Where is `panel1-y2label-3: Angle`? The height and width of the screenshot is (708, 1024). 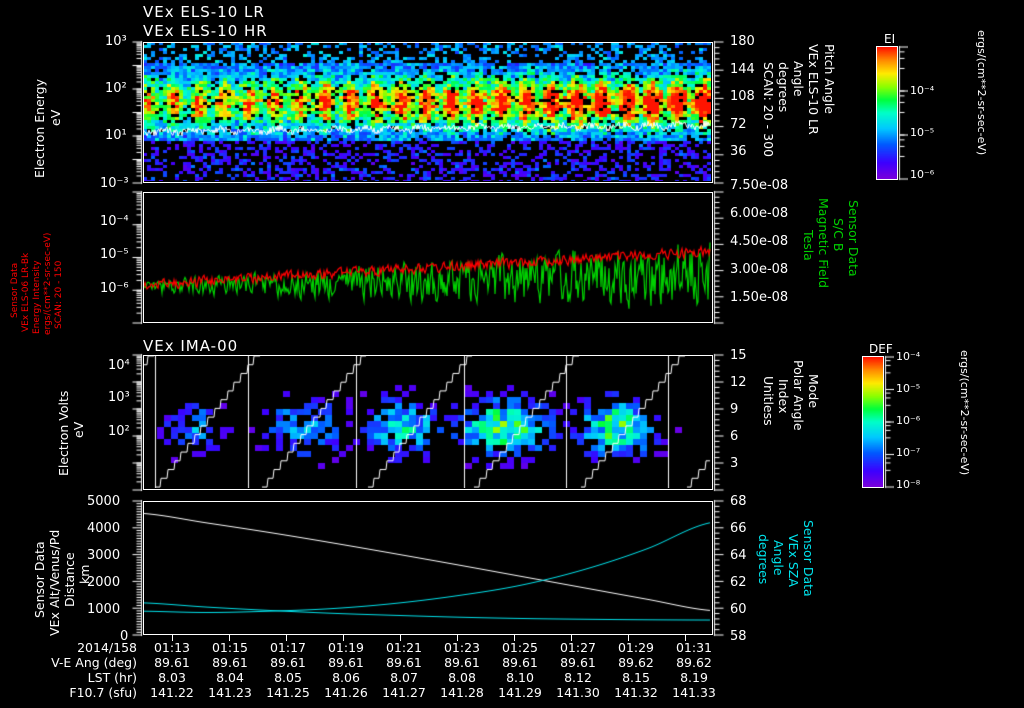 panel1-y2label-3: Angle is located at coordinates (798, 79).